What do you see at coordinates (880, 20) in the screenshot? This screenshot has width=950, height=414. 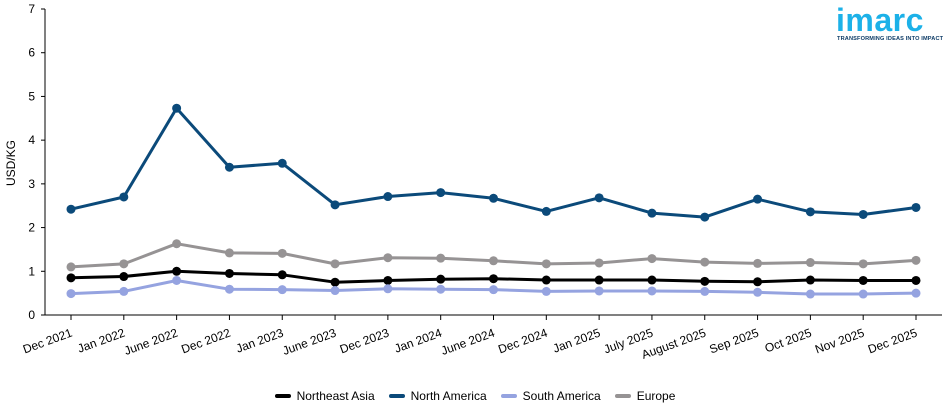 I see `logo-wordmark: imarc` at bounding box center [880, 20].